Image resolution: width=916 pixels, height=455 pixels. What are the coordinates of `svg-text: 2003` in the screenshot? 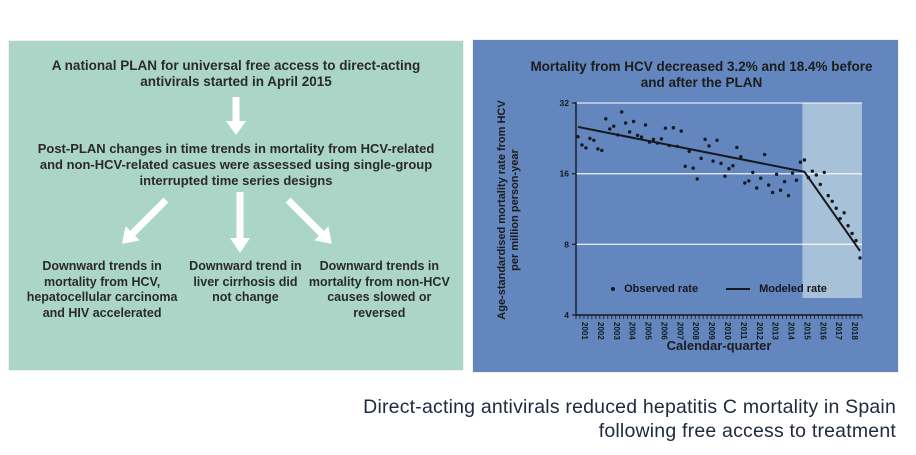 It's located at (616, 331).